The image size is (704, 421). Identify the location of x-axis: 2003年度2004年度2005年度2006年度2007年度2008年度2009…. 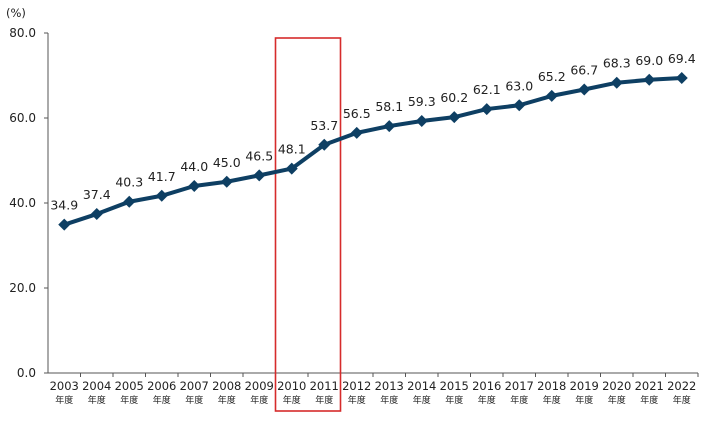
(373, 389).